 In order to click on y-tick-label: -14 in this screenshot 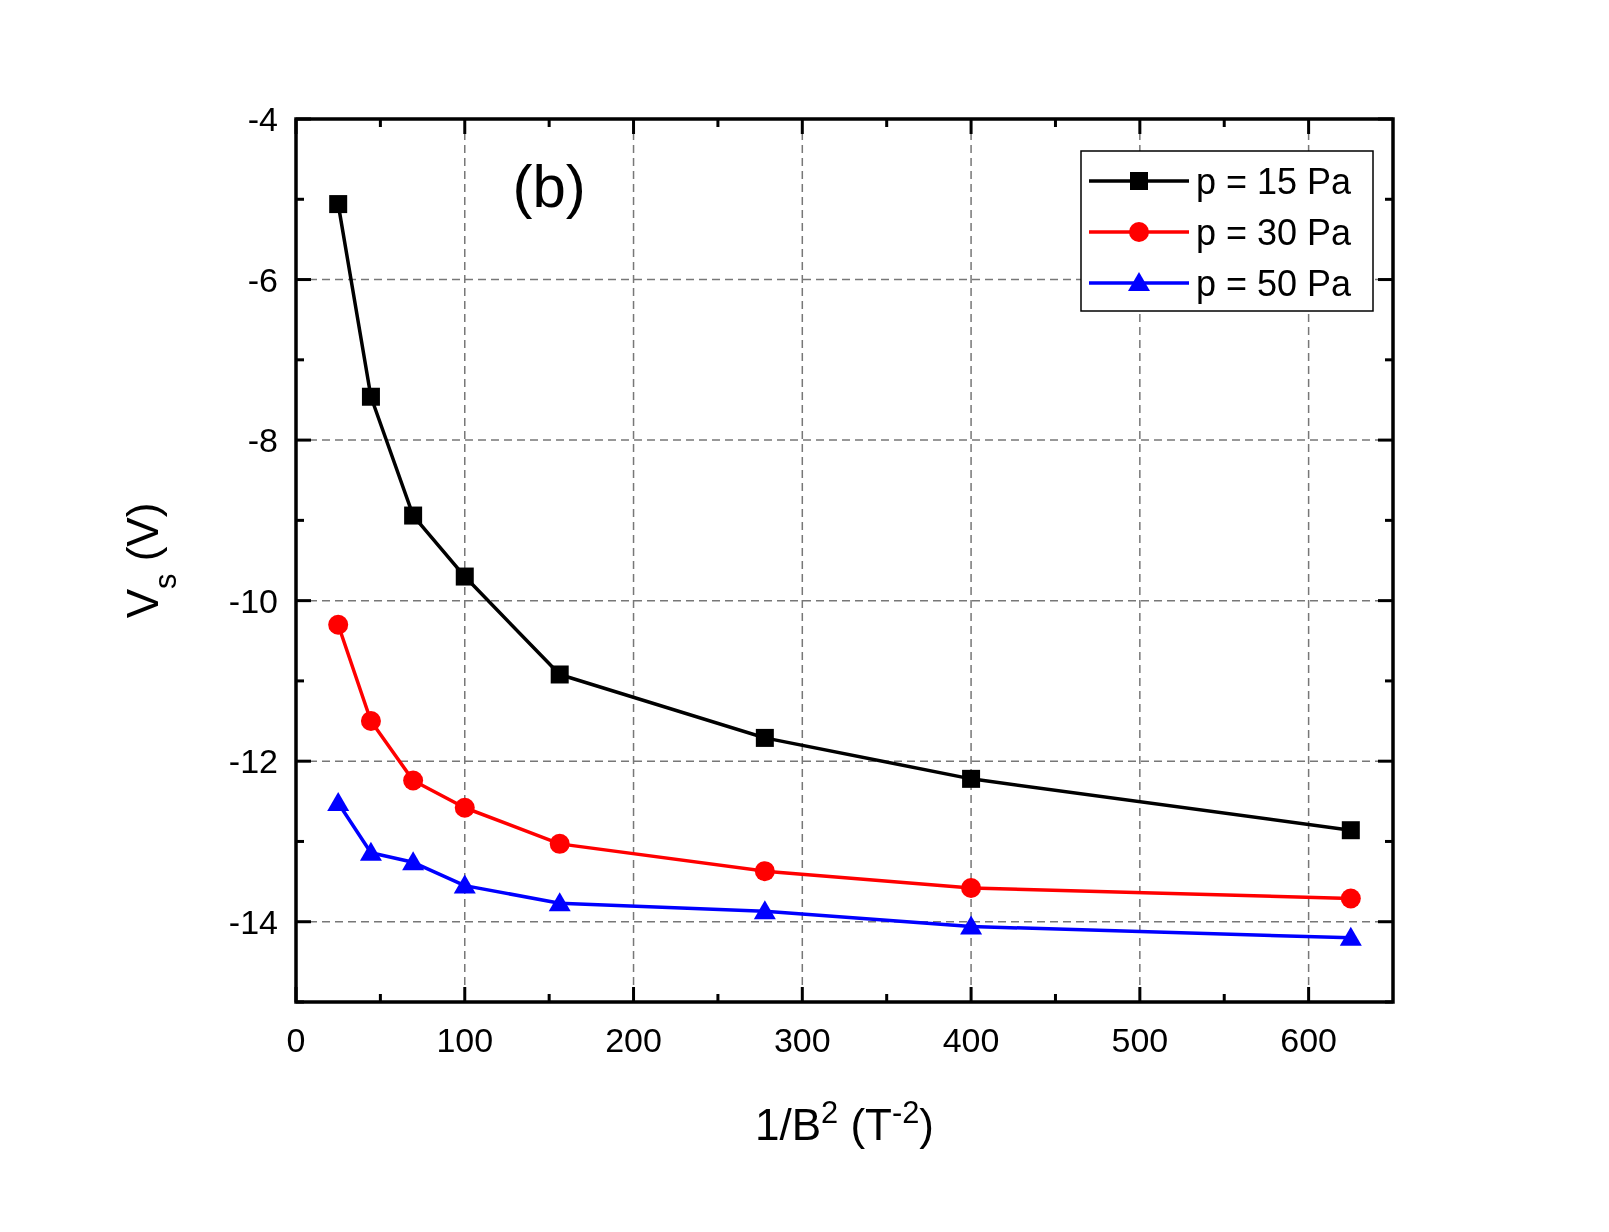, I will do `click(253, 921)`.